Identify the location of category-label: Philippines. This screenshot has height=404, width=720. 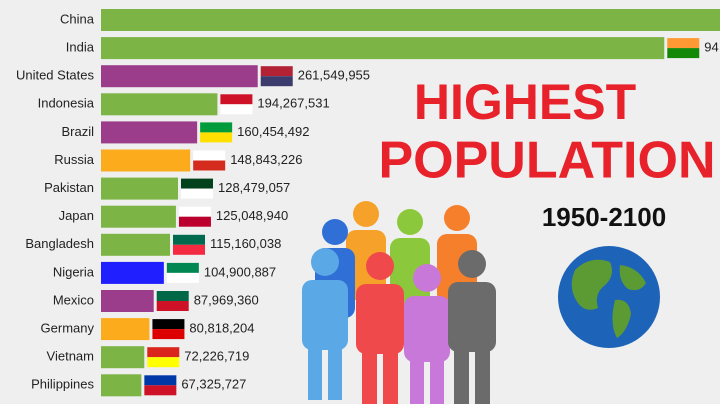
(62, 384).